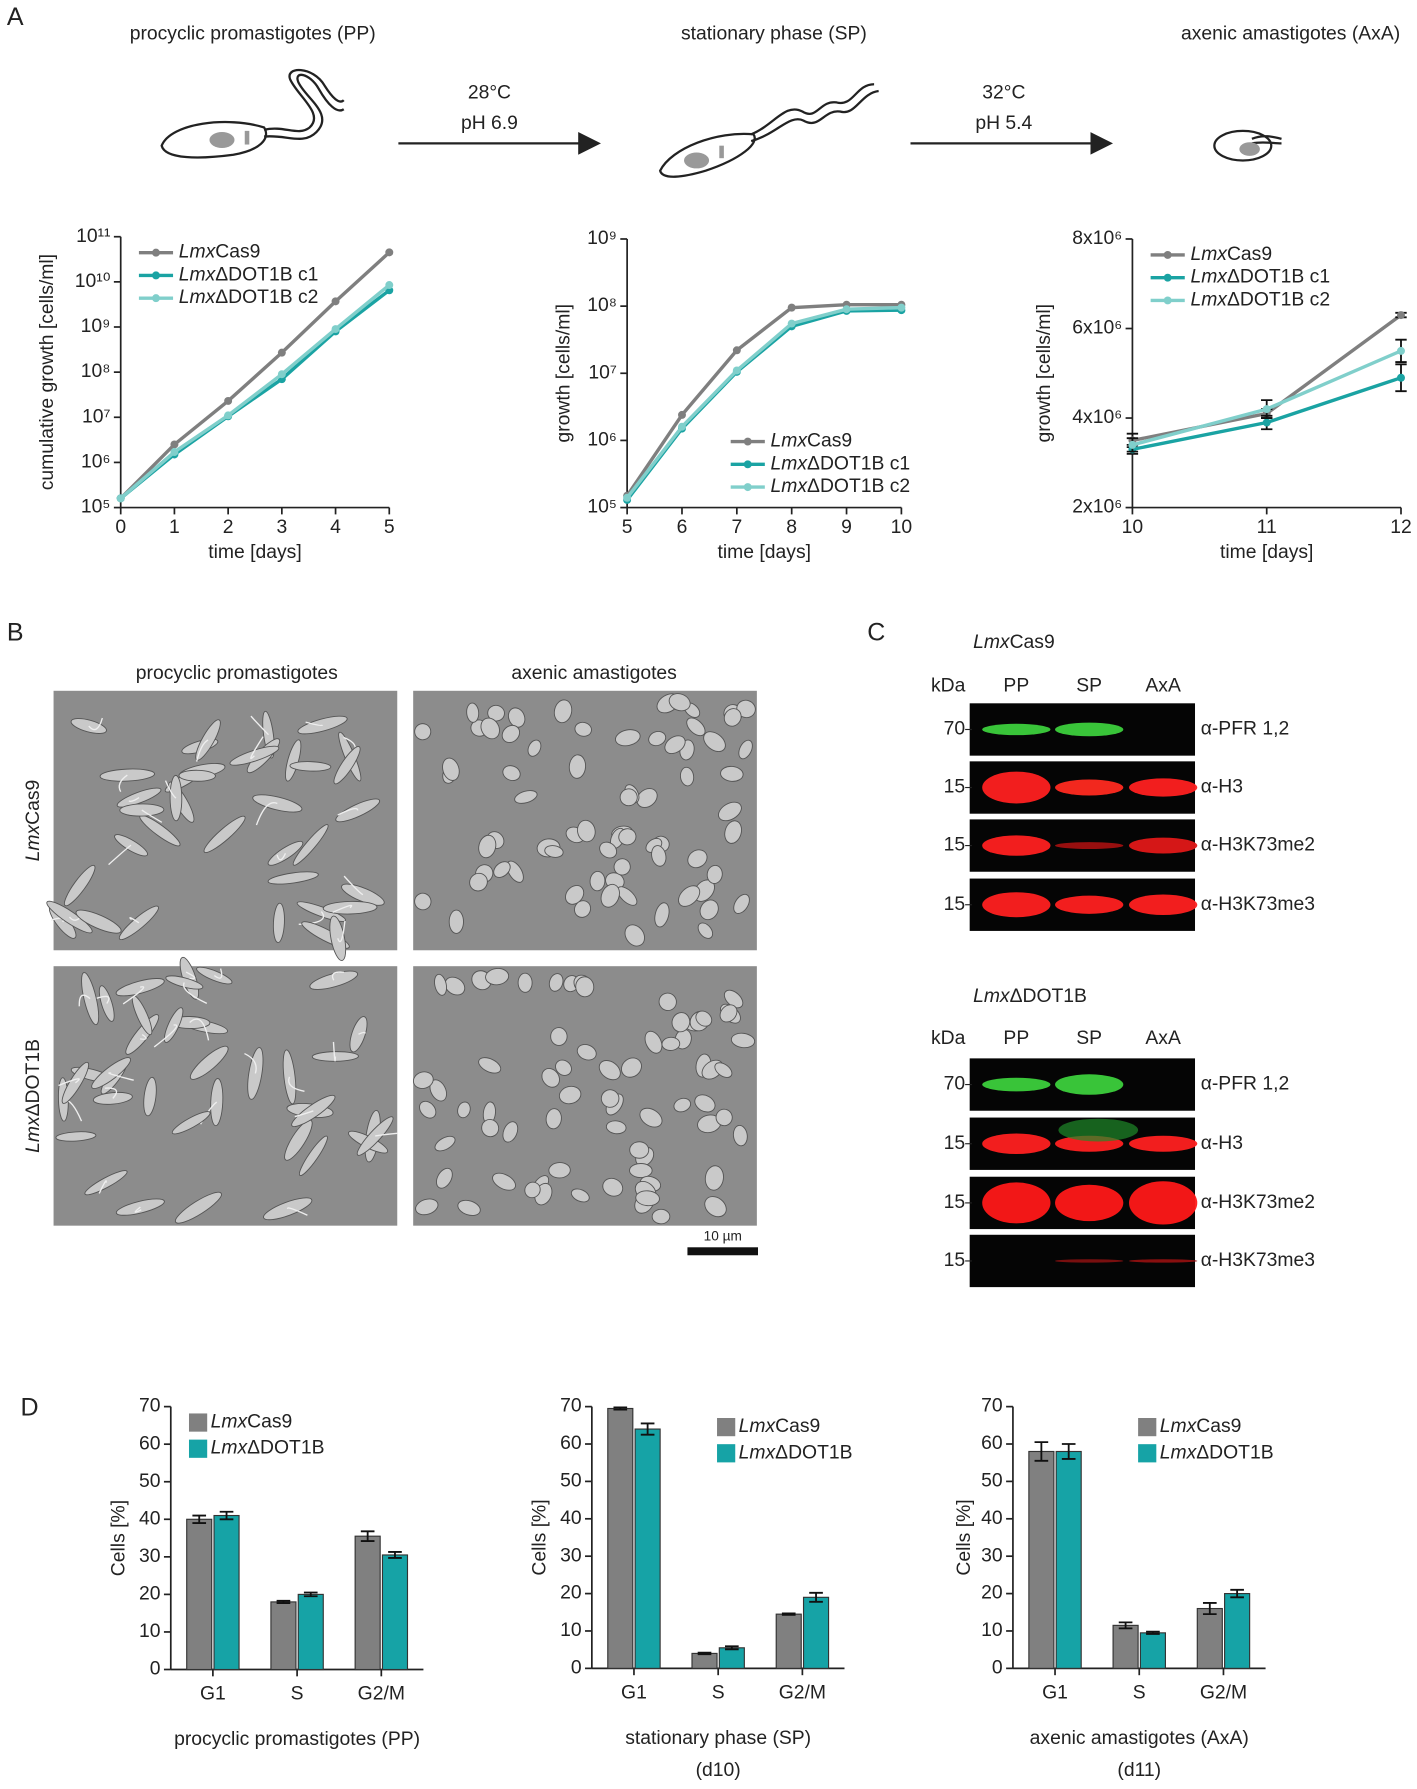 This screenshot has width=1417, height=1789. I want to click on y-tick-label: 20, so click(150, 1594).